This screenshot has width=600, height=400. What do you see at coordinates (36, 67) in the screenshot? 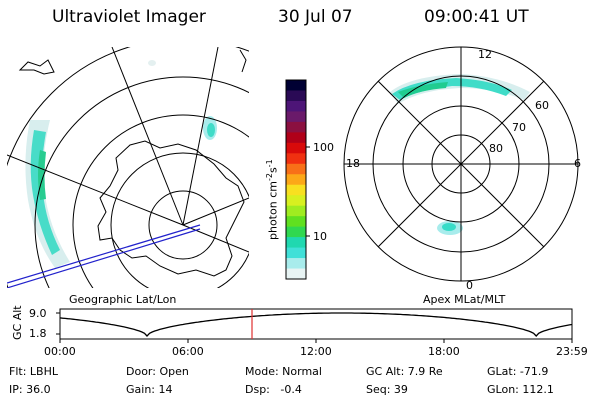
I see `coastline-fragment` at bounding box center [36, 67].